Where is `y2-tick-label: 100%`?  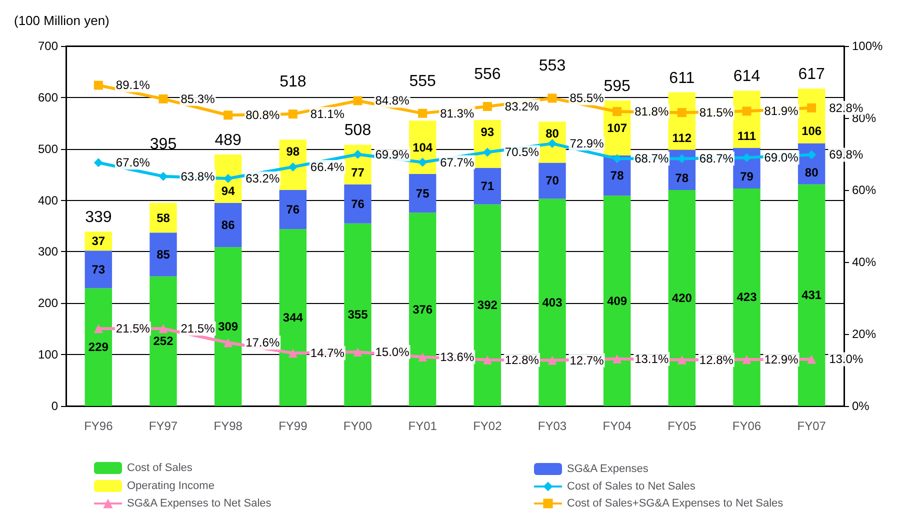
y2-tick-label: 100% is located at coordinates (868, 46).